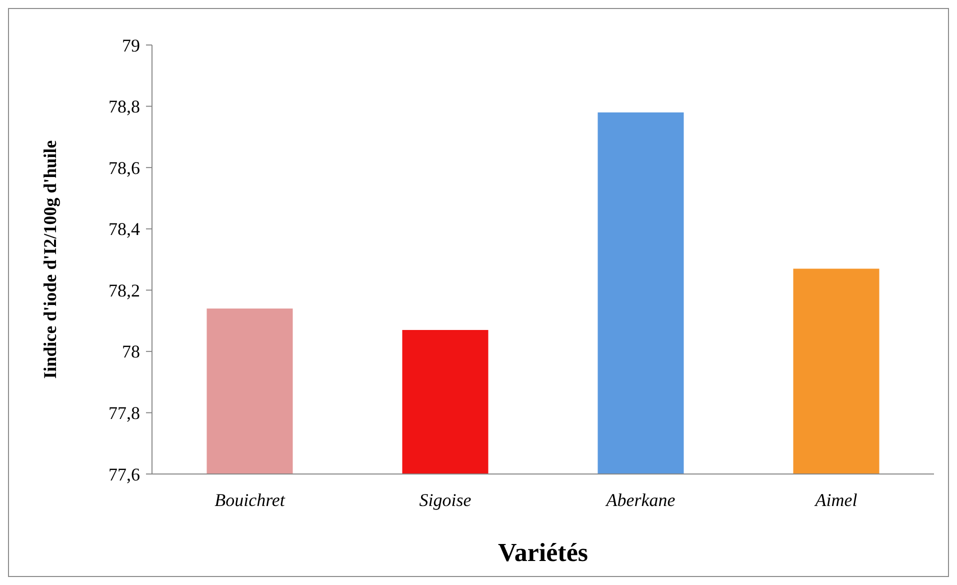 Image resolution: width=957 pixels, height=585 pixels. Describe the element at coordinates (124, 229) in the screenshot. I see `y-tick-label: 78,4` at that location.